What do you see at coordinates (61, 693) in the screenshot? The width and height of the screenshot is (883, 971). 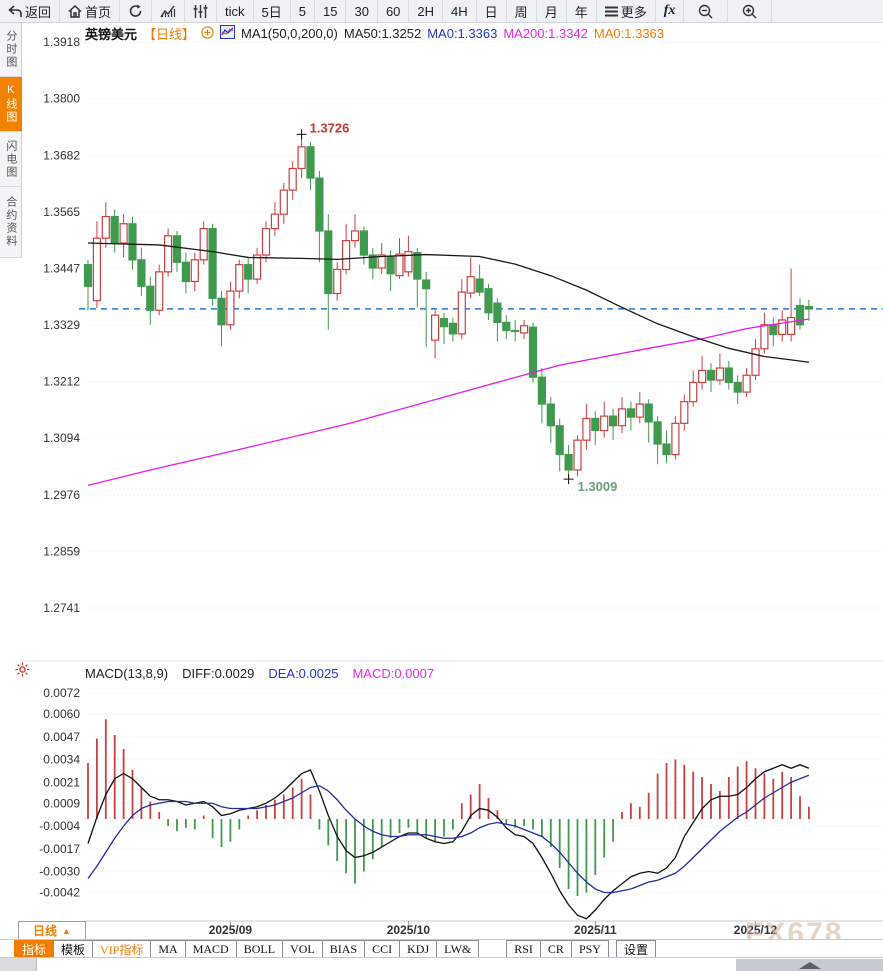 I see `macd-axis-label: 0.0072` at bounding box center [61, 693].